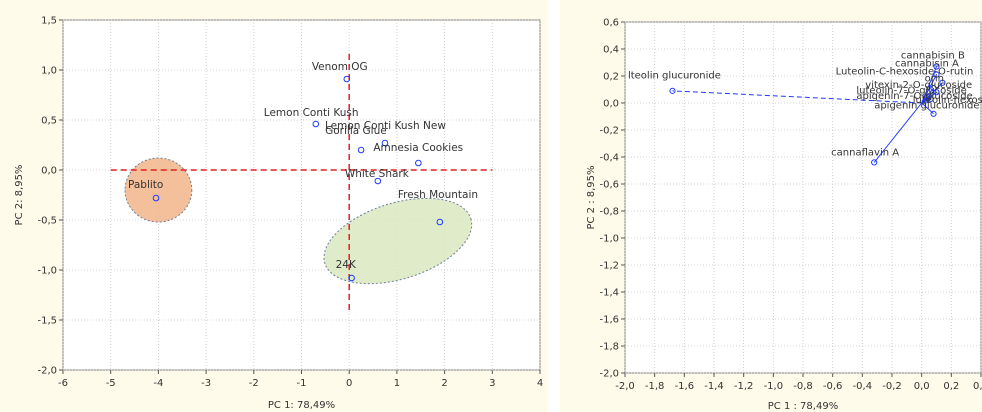  I want to click on score-y-tick-label: -1,0, so click(47, 271).